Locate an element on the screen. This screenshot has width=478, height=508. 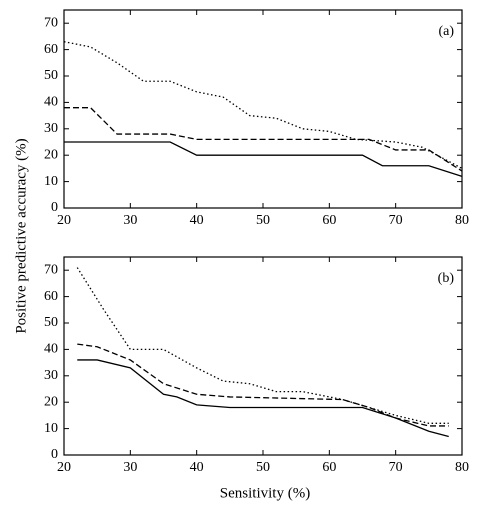
panel-label: (a) is located at coordinates (446, 31).